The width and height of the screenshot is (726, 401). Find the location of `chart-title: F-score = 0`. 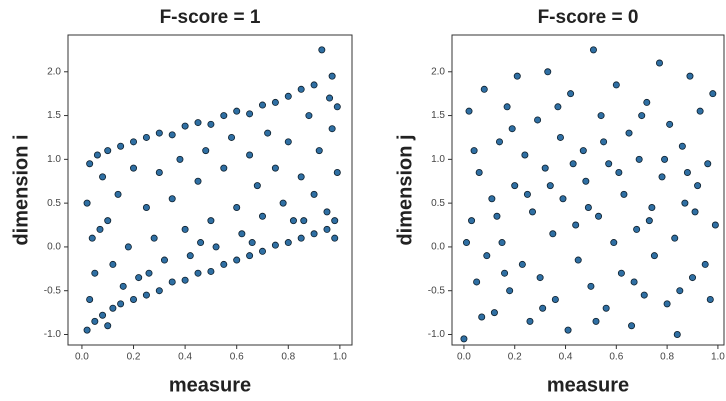

chart-title: F-score = 0 is located at coordinates (588, 17).